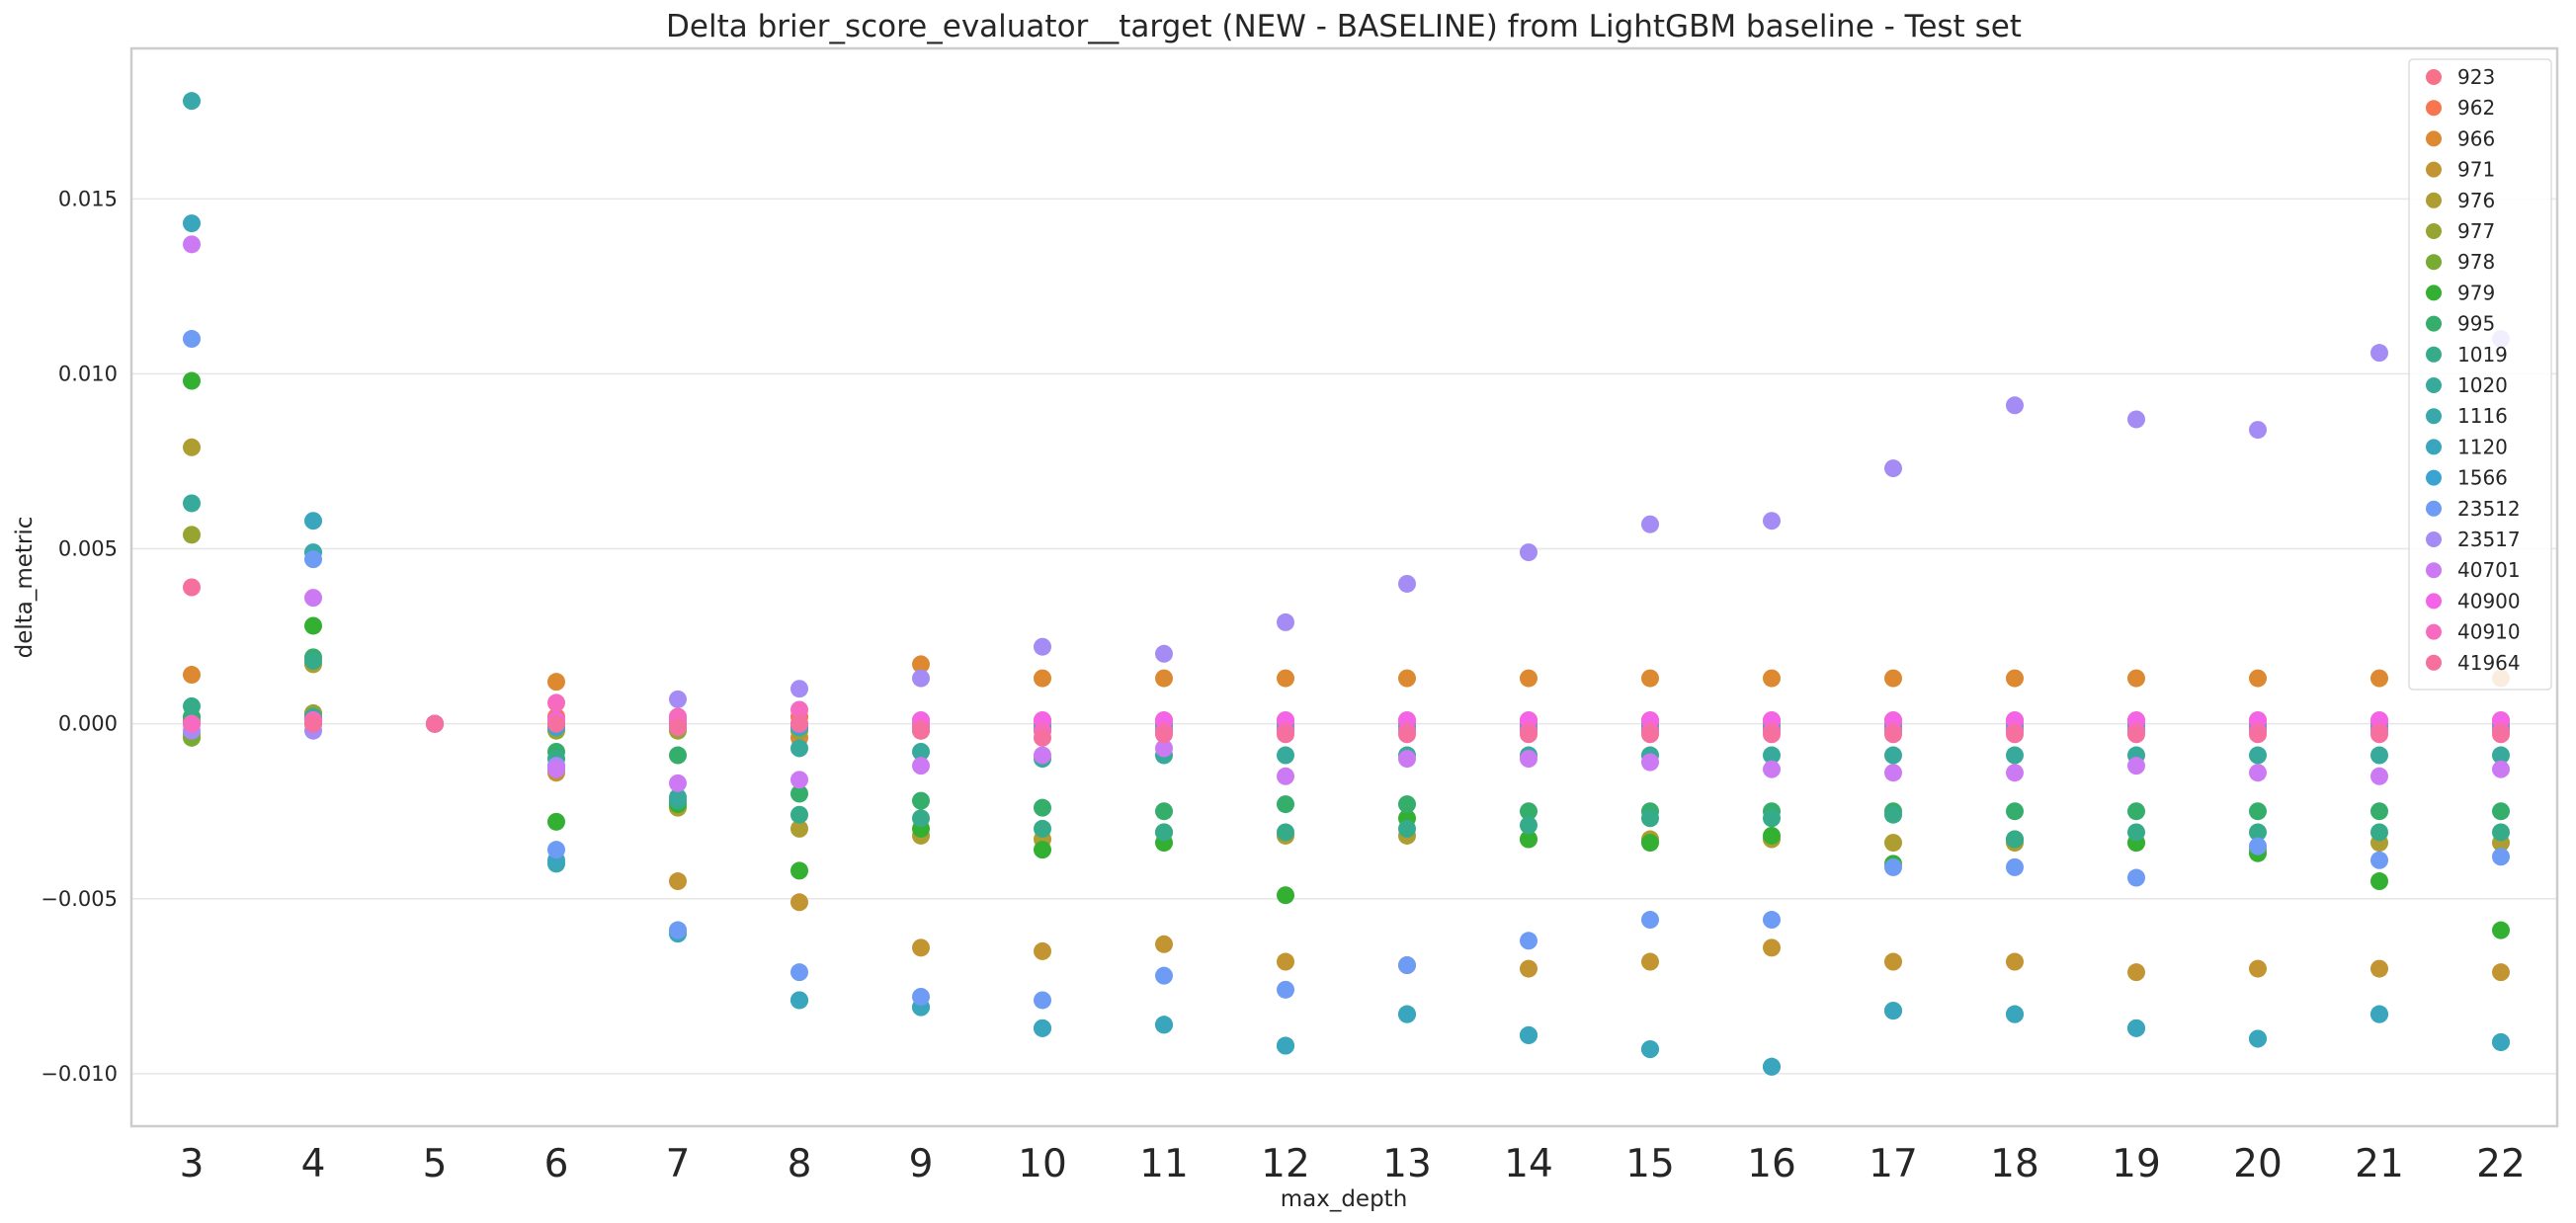  Describe the element at coordinates (1528, 1164) in the screenshot. I see `x-tick-label: 14` at that location.